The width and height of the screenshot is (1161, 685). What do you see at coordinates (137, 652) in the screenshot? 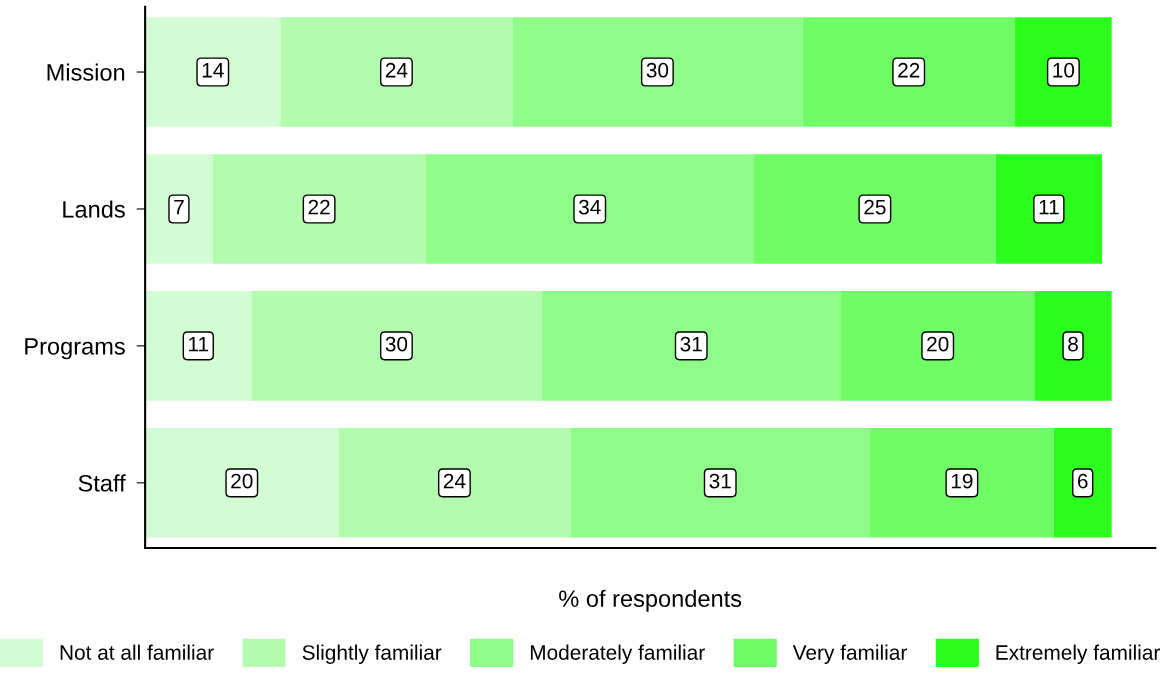
I see `legend-label: Not at all familiar` at bounding box center [137, 652].